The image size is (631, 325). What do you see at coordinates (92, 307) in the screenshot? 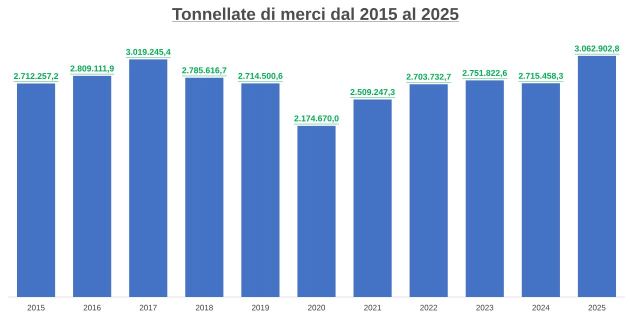
I see `x-tick-label: 2016` at bounding box center [92, 307].